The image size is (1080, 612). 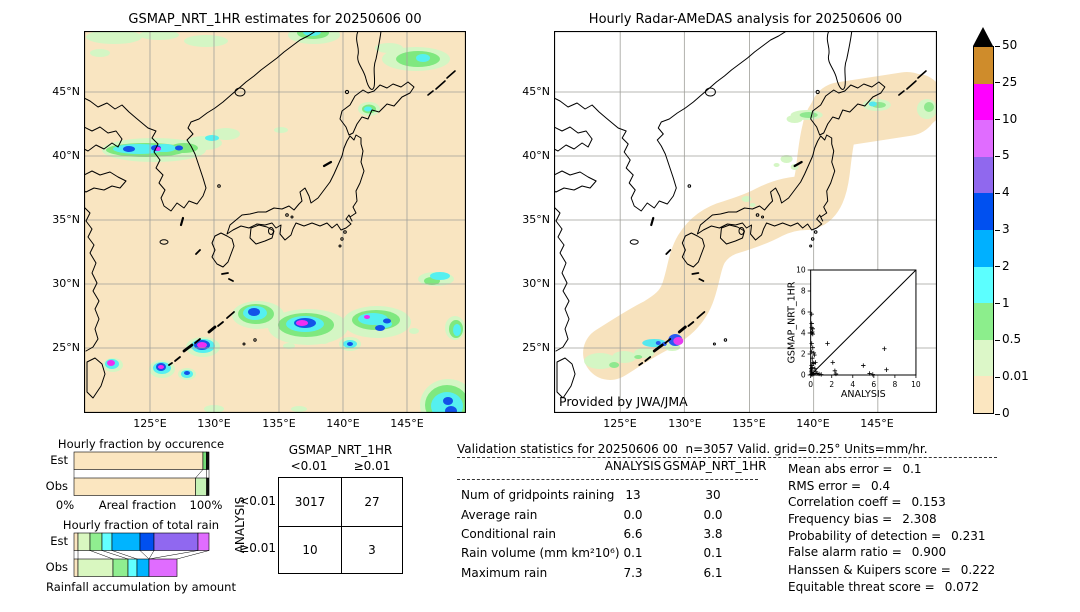 I want to click on stats-value-analysis: 0.1, so click(x=633, y=553).